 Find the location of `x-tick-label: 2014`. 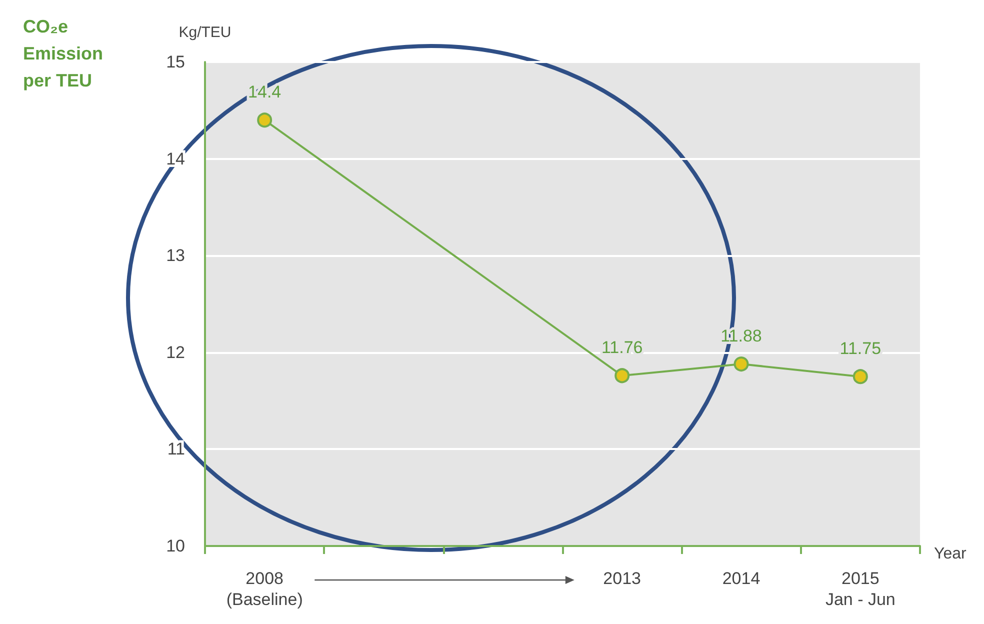

x-tick-label: 2014 is located at coordinates (741, 578).